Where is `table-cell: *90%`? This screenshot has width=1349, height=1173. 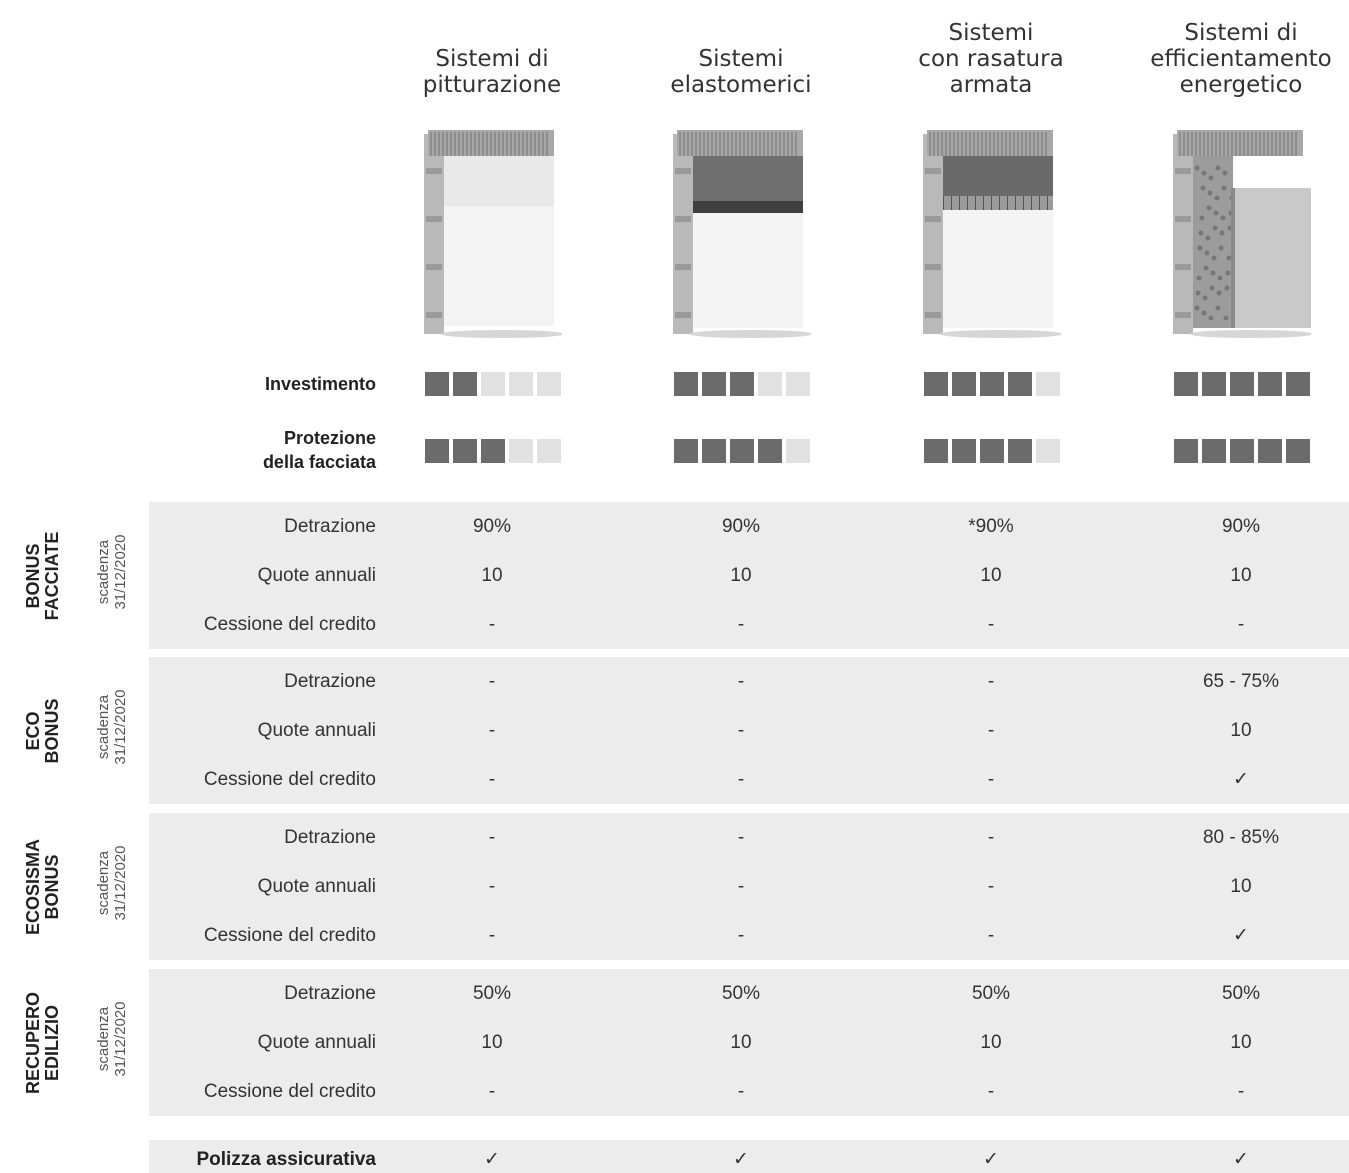
table-cell: *90% is located at coordinates (991, 526).